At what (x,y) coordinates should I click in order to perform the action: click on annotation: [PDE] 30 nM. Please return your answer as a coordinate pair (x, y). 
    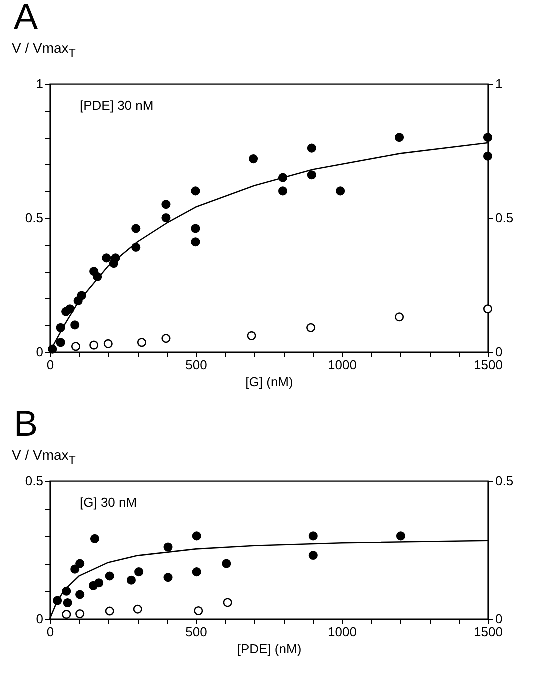
    Looking at the image, I should click on (117, 105).